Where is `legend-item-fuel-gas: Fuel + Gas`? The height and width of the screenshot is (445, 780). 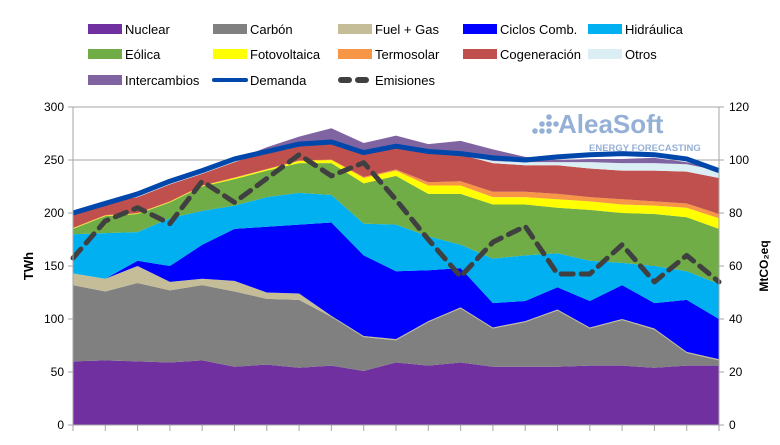
legend-item-fuel-gas: Fuel + Gas is located at coordinates (388, 29).